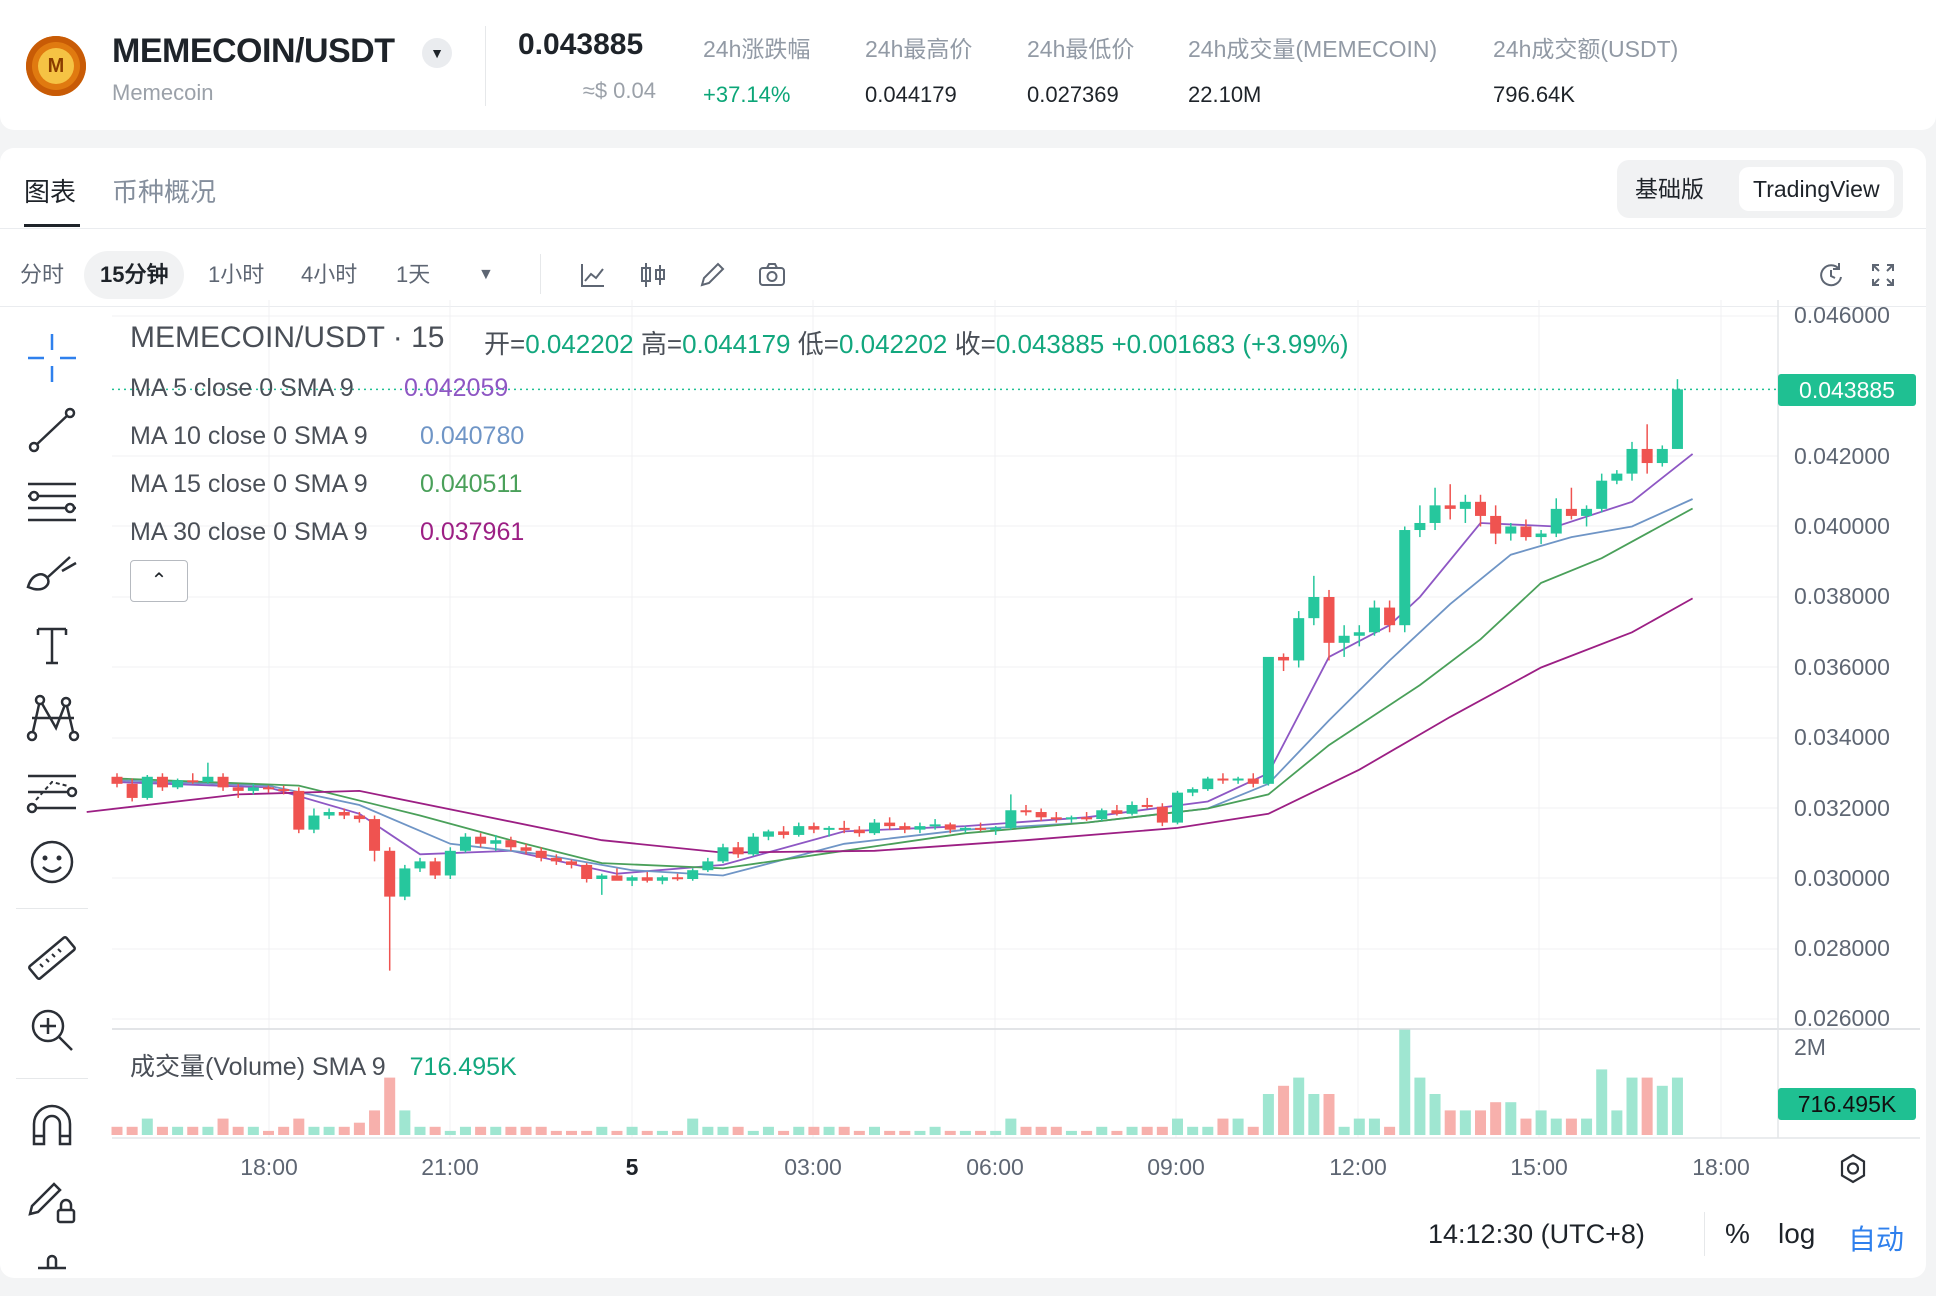 The width and height of the screenshot is (1936, 1296). What do you see at coordinates (42, 274) in the screenshot?
I see `timeframe-time-sharing: 分时` at bounding box center [42, 274].